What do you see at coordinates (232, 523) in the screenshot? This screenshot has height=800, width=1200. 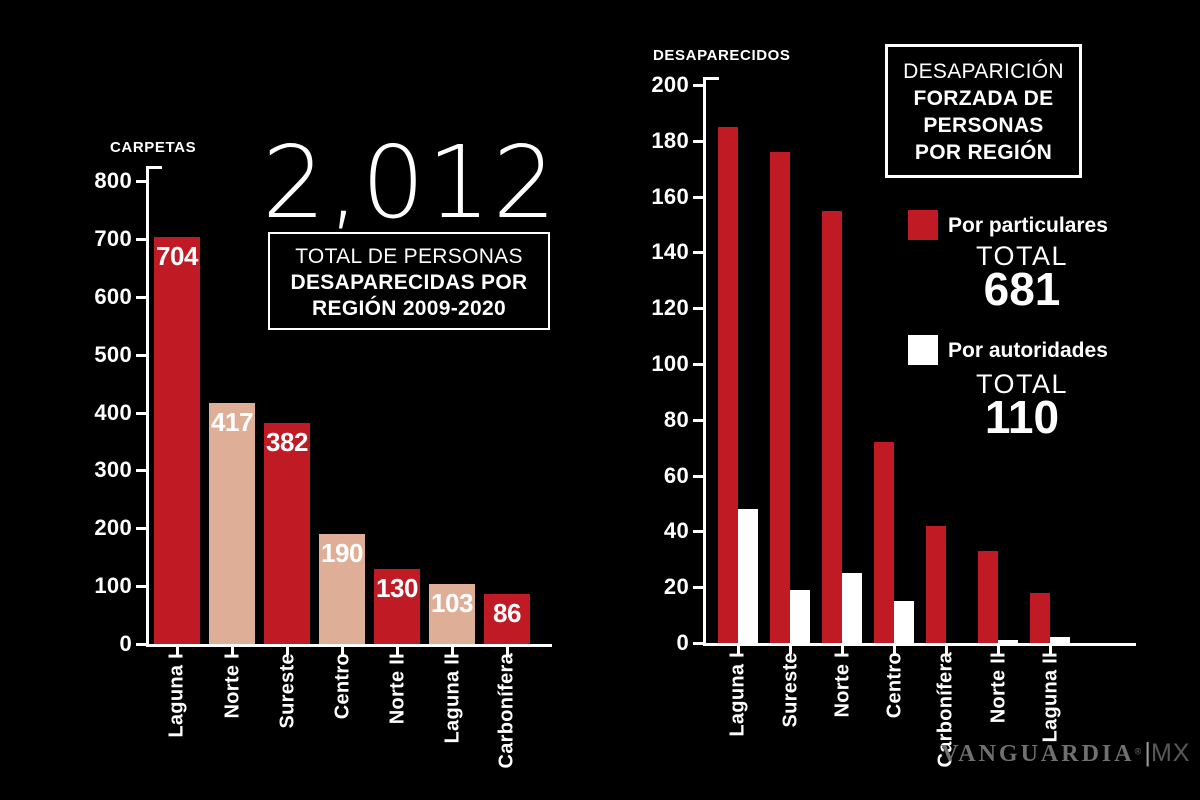 I see `bar-norte-i` at bounding box center [232, 523].